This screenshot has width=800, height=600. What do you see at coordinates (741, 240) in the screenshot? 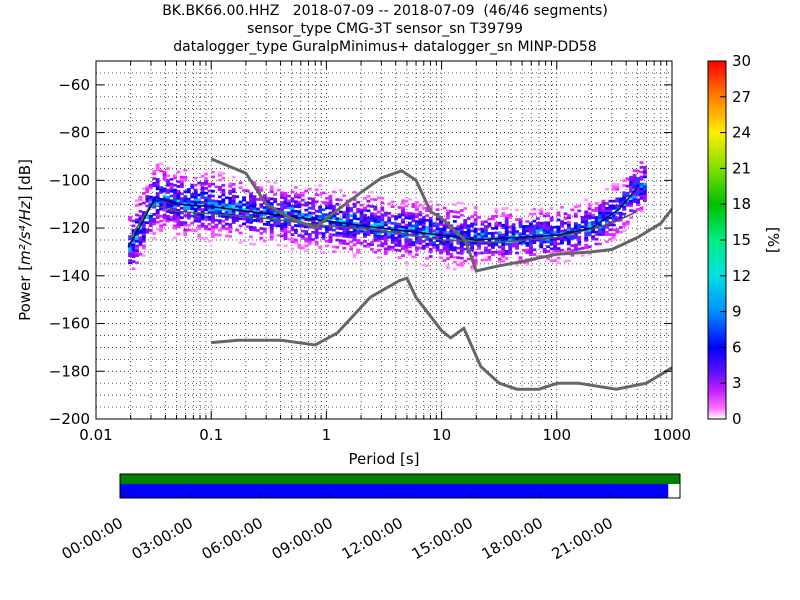
I see `colorbar-tick-label: 15` at bounding box center [741, 240].